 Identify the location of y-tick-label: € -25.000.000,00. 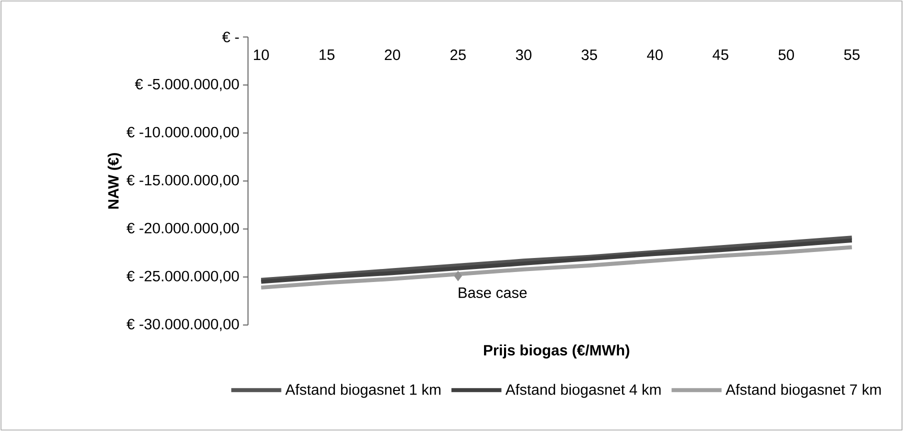
(182, 277).